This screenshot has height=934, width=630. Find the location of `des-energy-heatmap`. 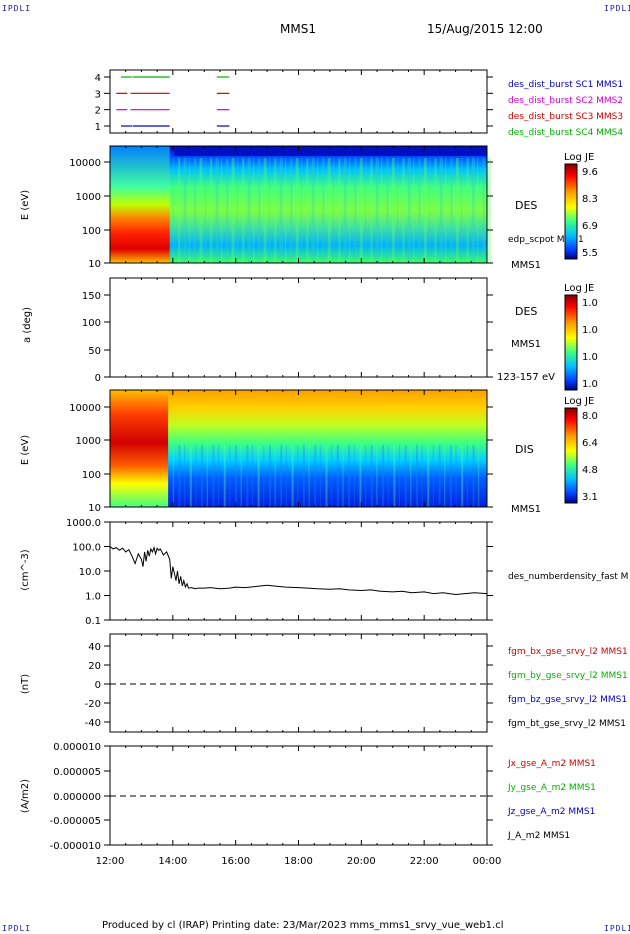

des-energy-heatmap is located at coordinates (300, 204).